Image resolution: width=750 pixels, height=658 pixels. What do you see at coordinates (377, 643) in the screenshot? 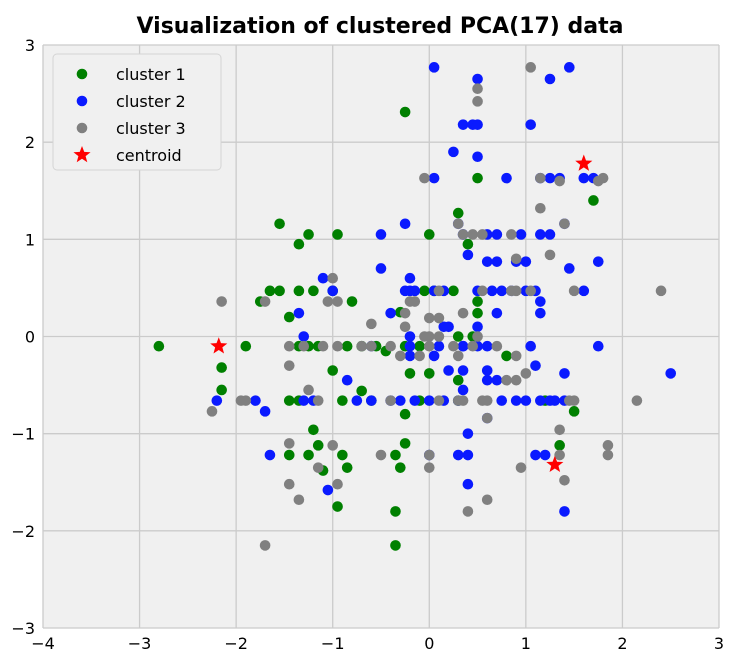
I see `x-axis-ticks: −4 −3 −2 −1 0 1 2 3` at bounding box center [377, 643].